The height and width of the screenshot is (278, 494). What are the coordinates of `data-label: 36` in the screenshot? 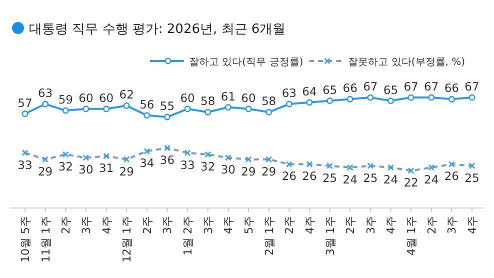 It's located at (167, 159).